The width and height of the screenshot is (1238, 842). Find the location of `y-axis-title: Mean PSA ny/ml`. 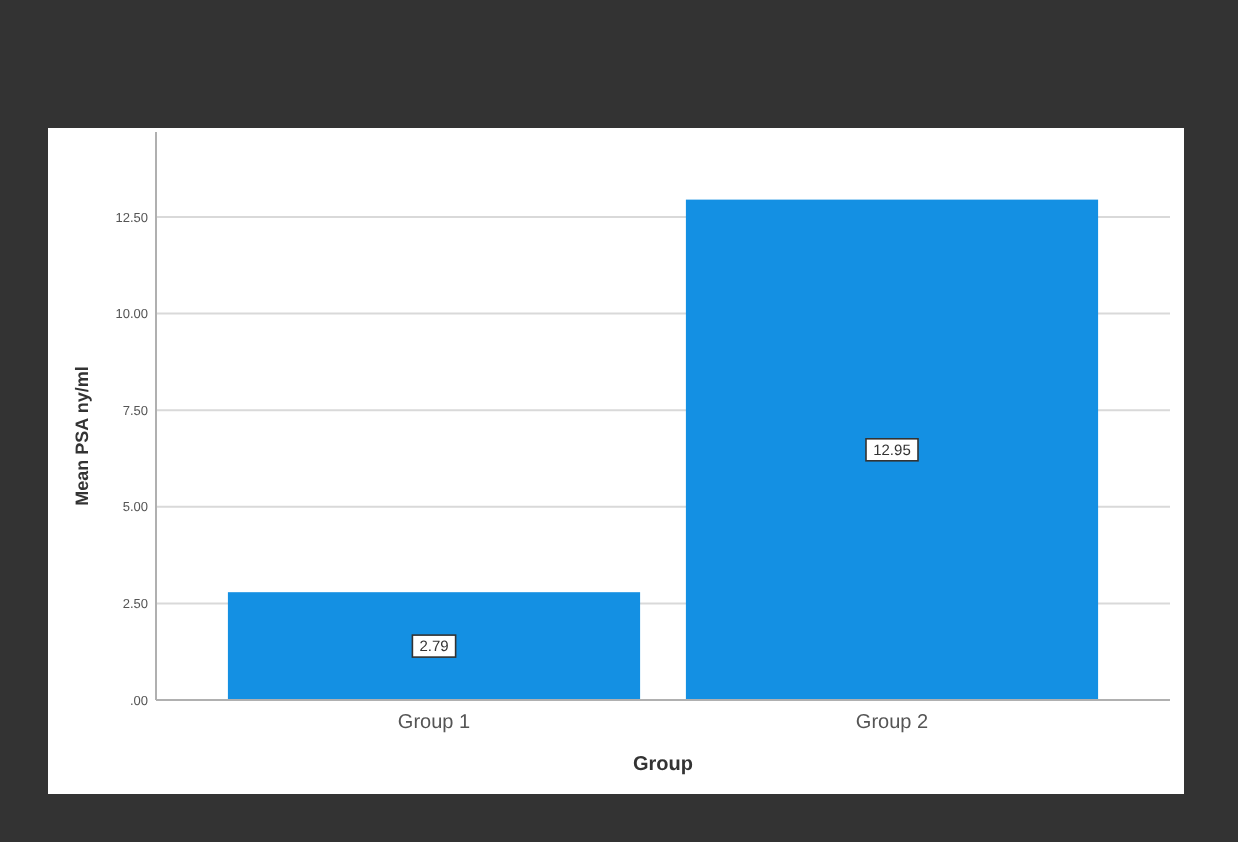

y-axis-title: Mean PSA ny/ml is located at coordinates (82, 436).